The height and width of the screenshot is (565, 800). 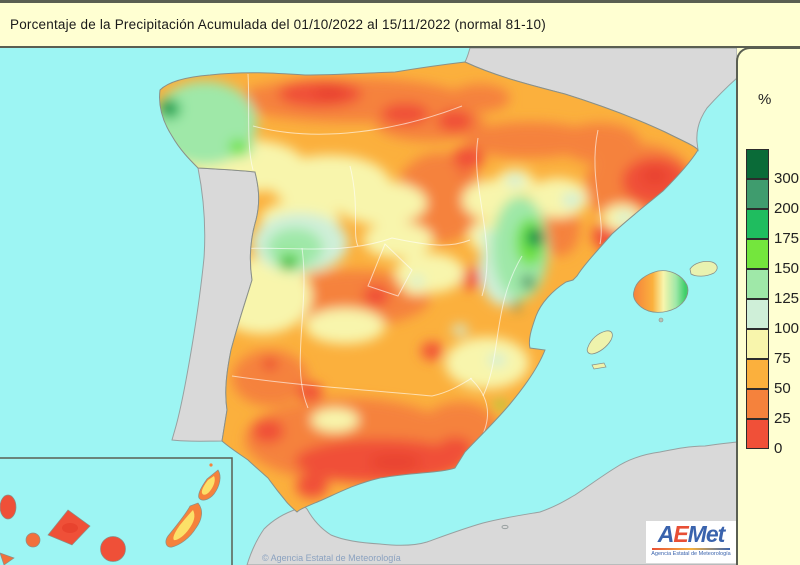 What do you see at coordinates (787, 178) in the screenshot?
I see `legend-label: 300` at bounding box center [787, 178].